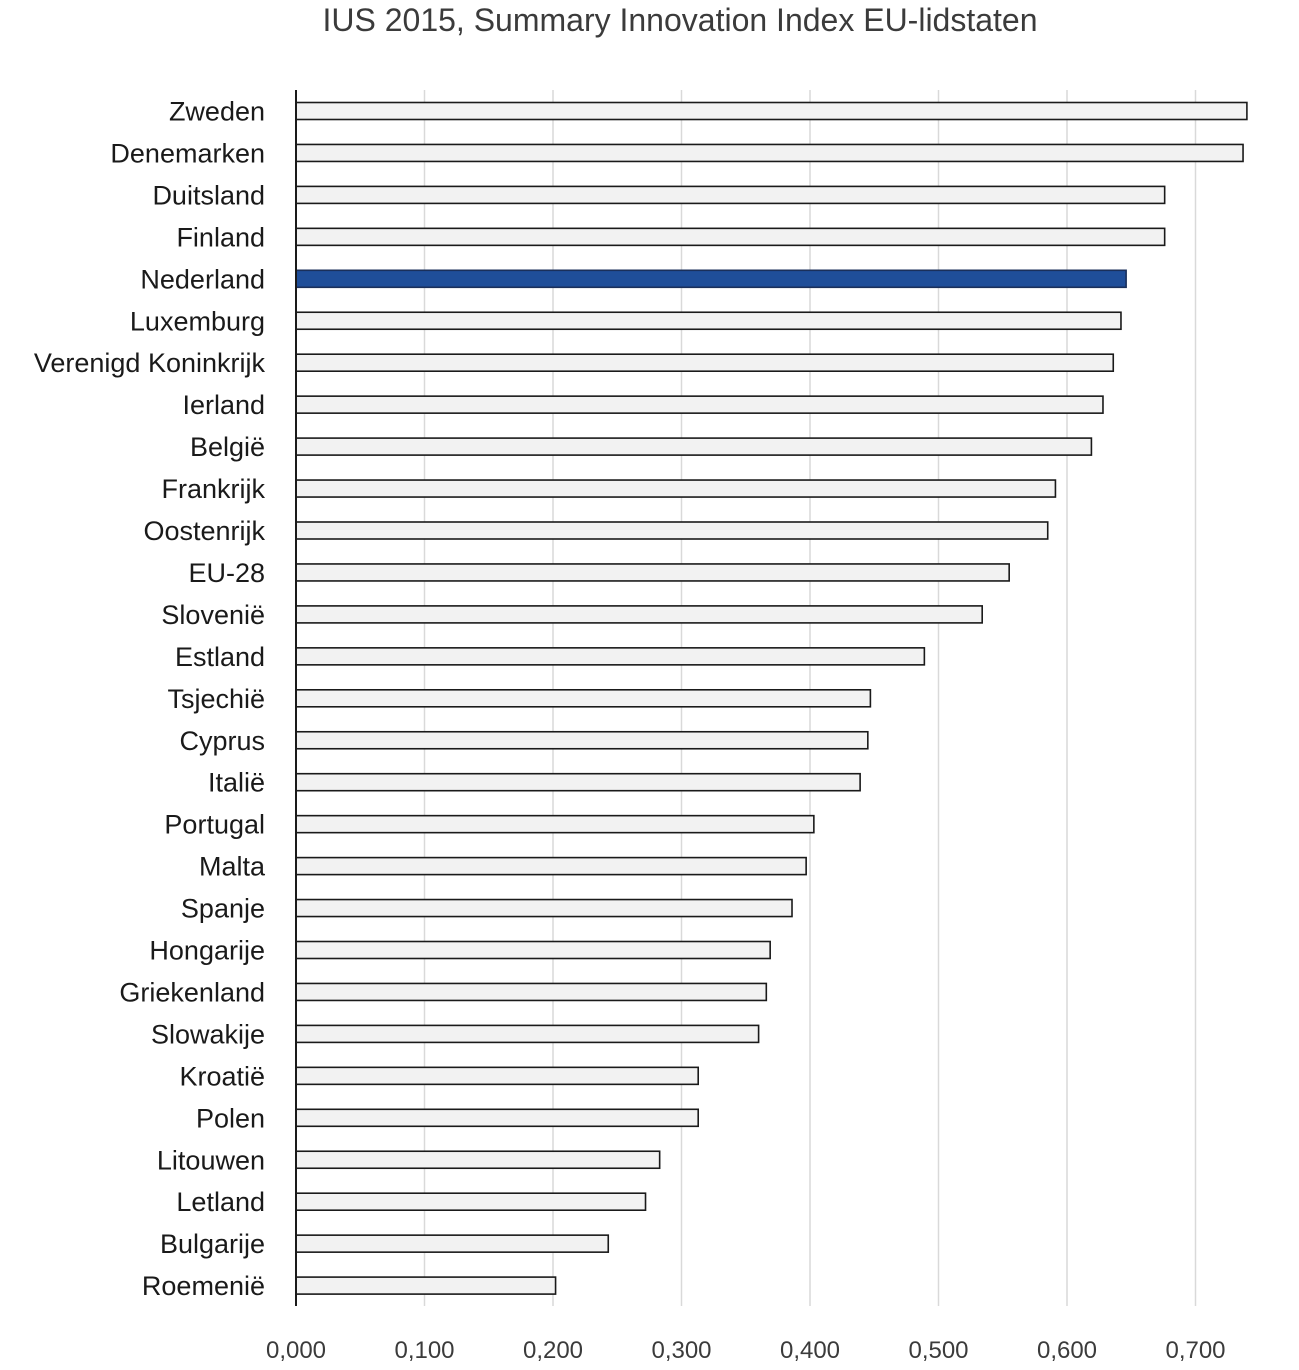 Image resolution: width=1299 pixels, height=1370 pixels. What do you see at coordinates (223, 405) in the screenshot?
I see `category-label: Ierland` at bounding box center [223, 405].